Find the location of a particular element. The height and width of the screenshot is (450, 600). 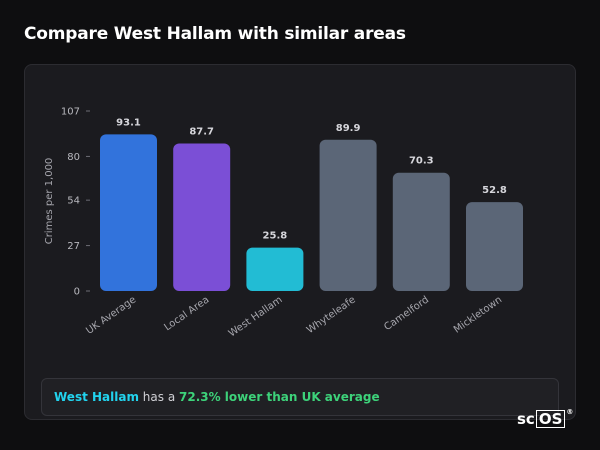

bar-value-label: 89.9 is located at coordinates (348, 128).